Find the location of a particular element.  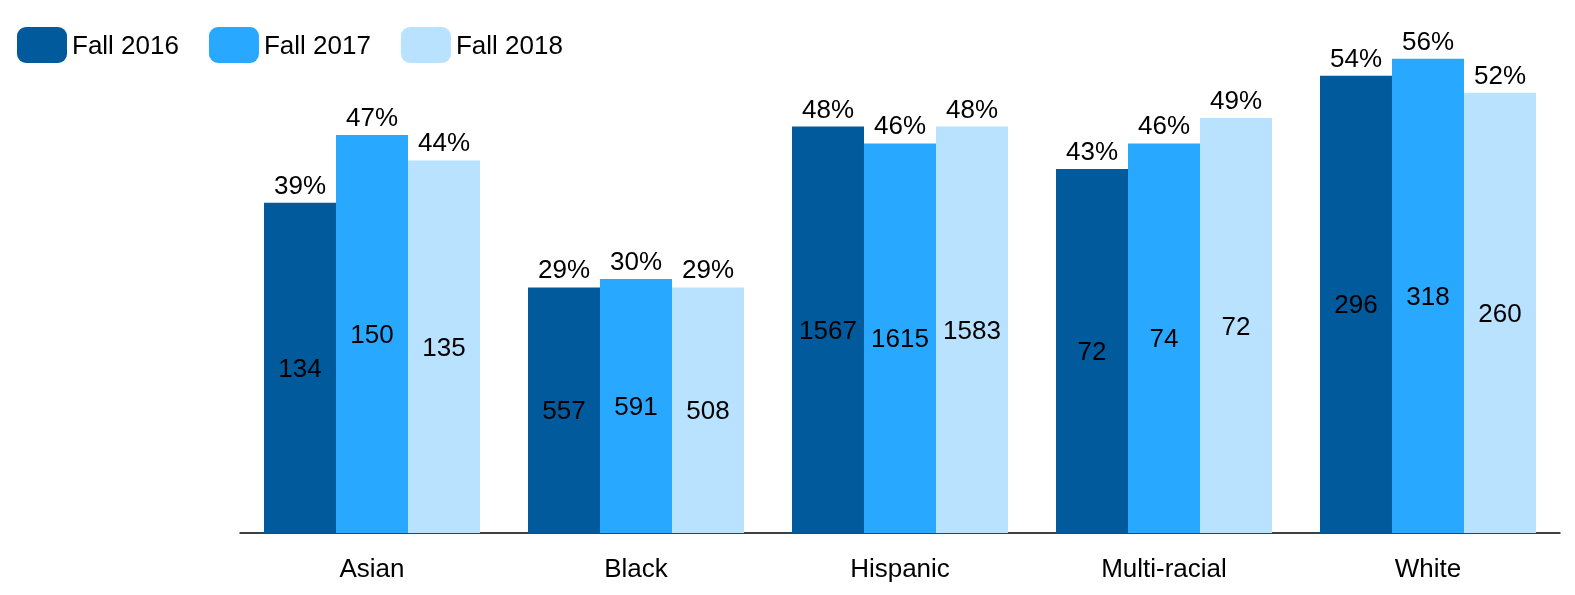

x-tick-label: Asian is located at coordinates (372, 568).